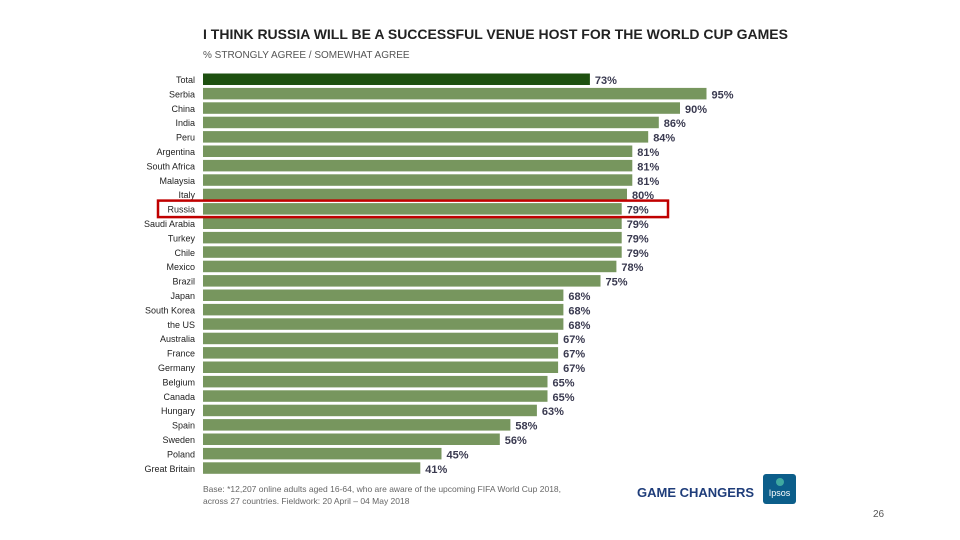 This screenshot has width=960, height=540. Describe the element at coordinates (779, 493) in the screenshot. I see `logo-text: Ipsos` at that location.